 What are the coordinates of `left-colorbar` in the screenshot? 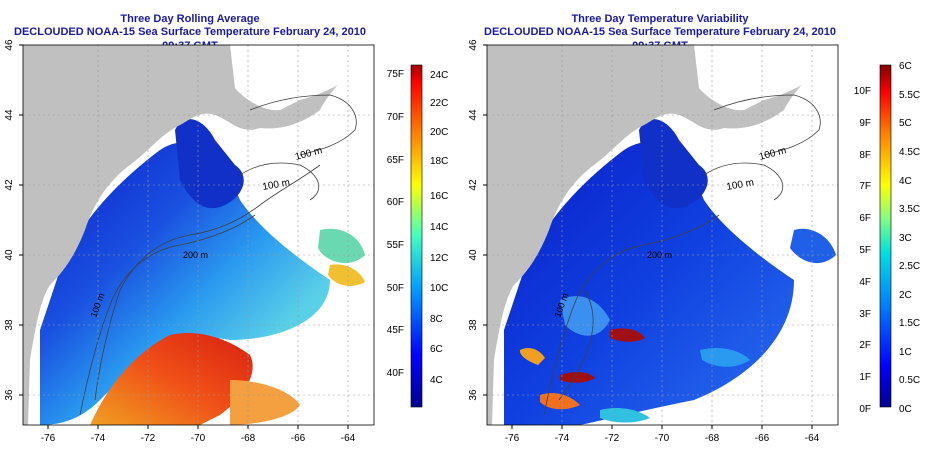 It's located at (416, 236).